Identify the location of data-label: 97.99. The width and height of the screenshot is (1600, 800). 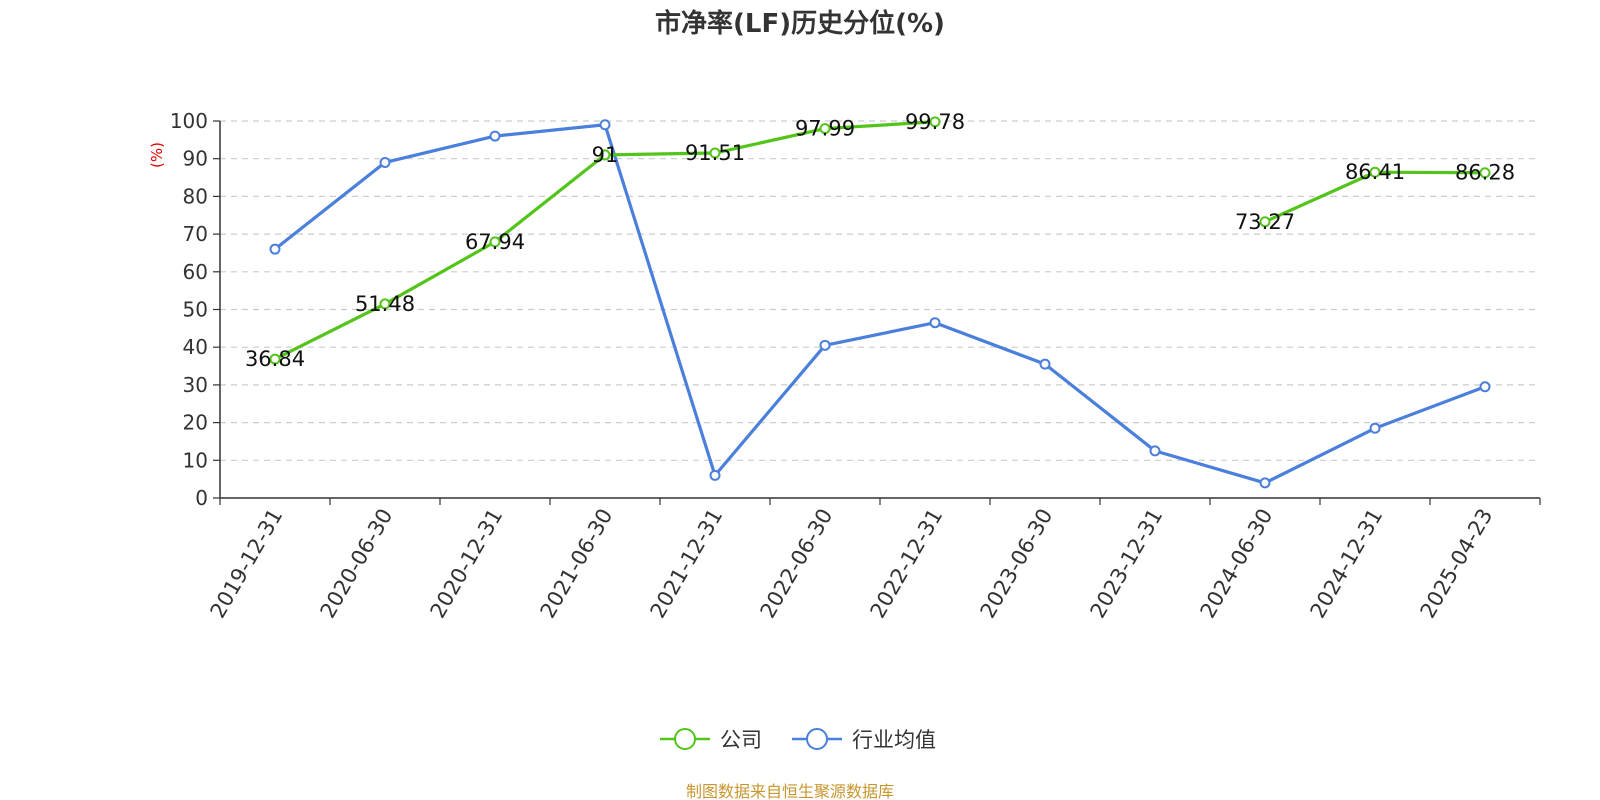
(825, 129).